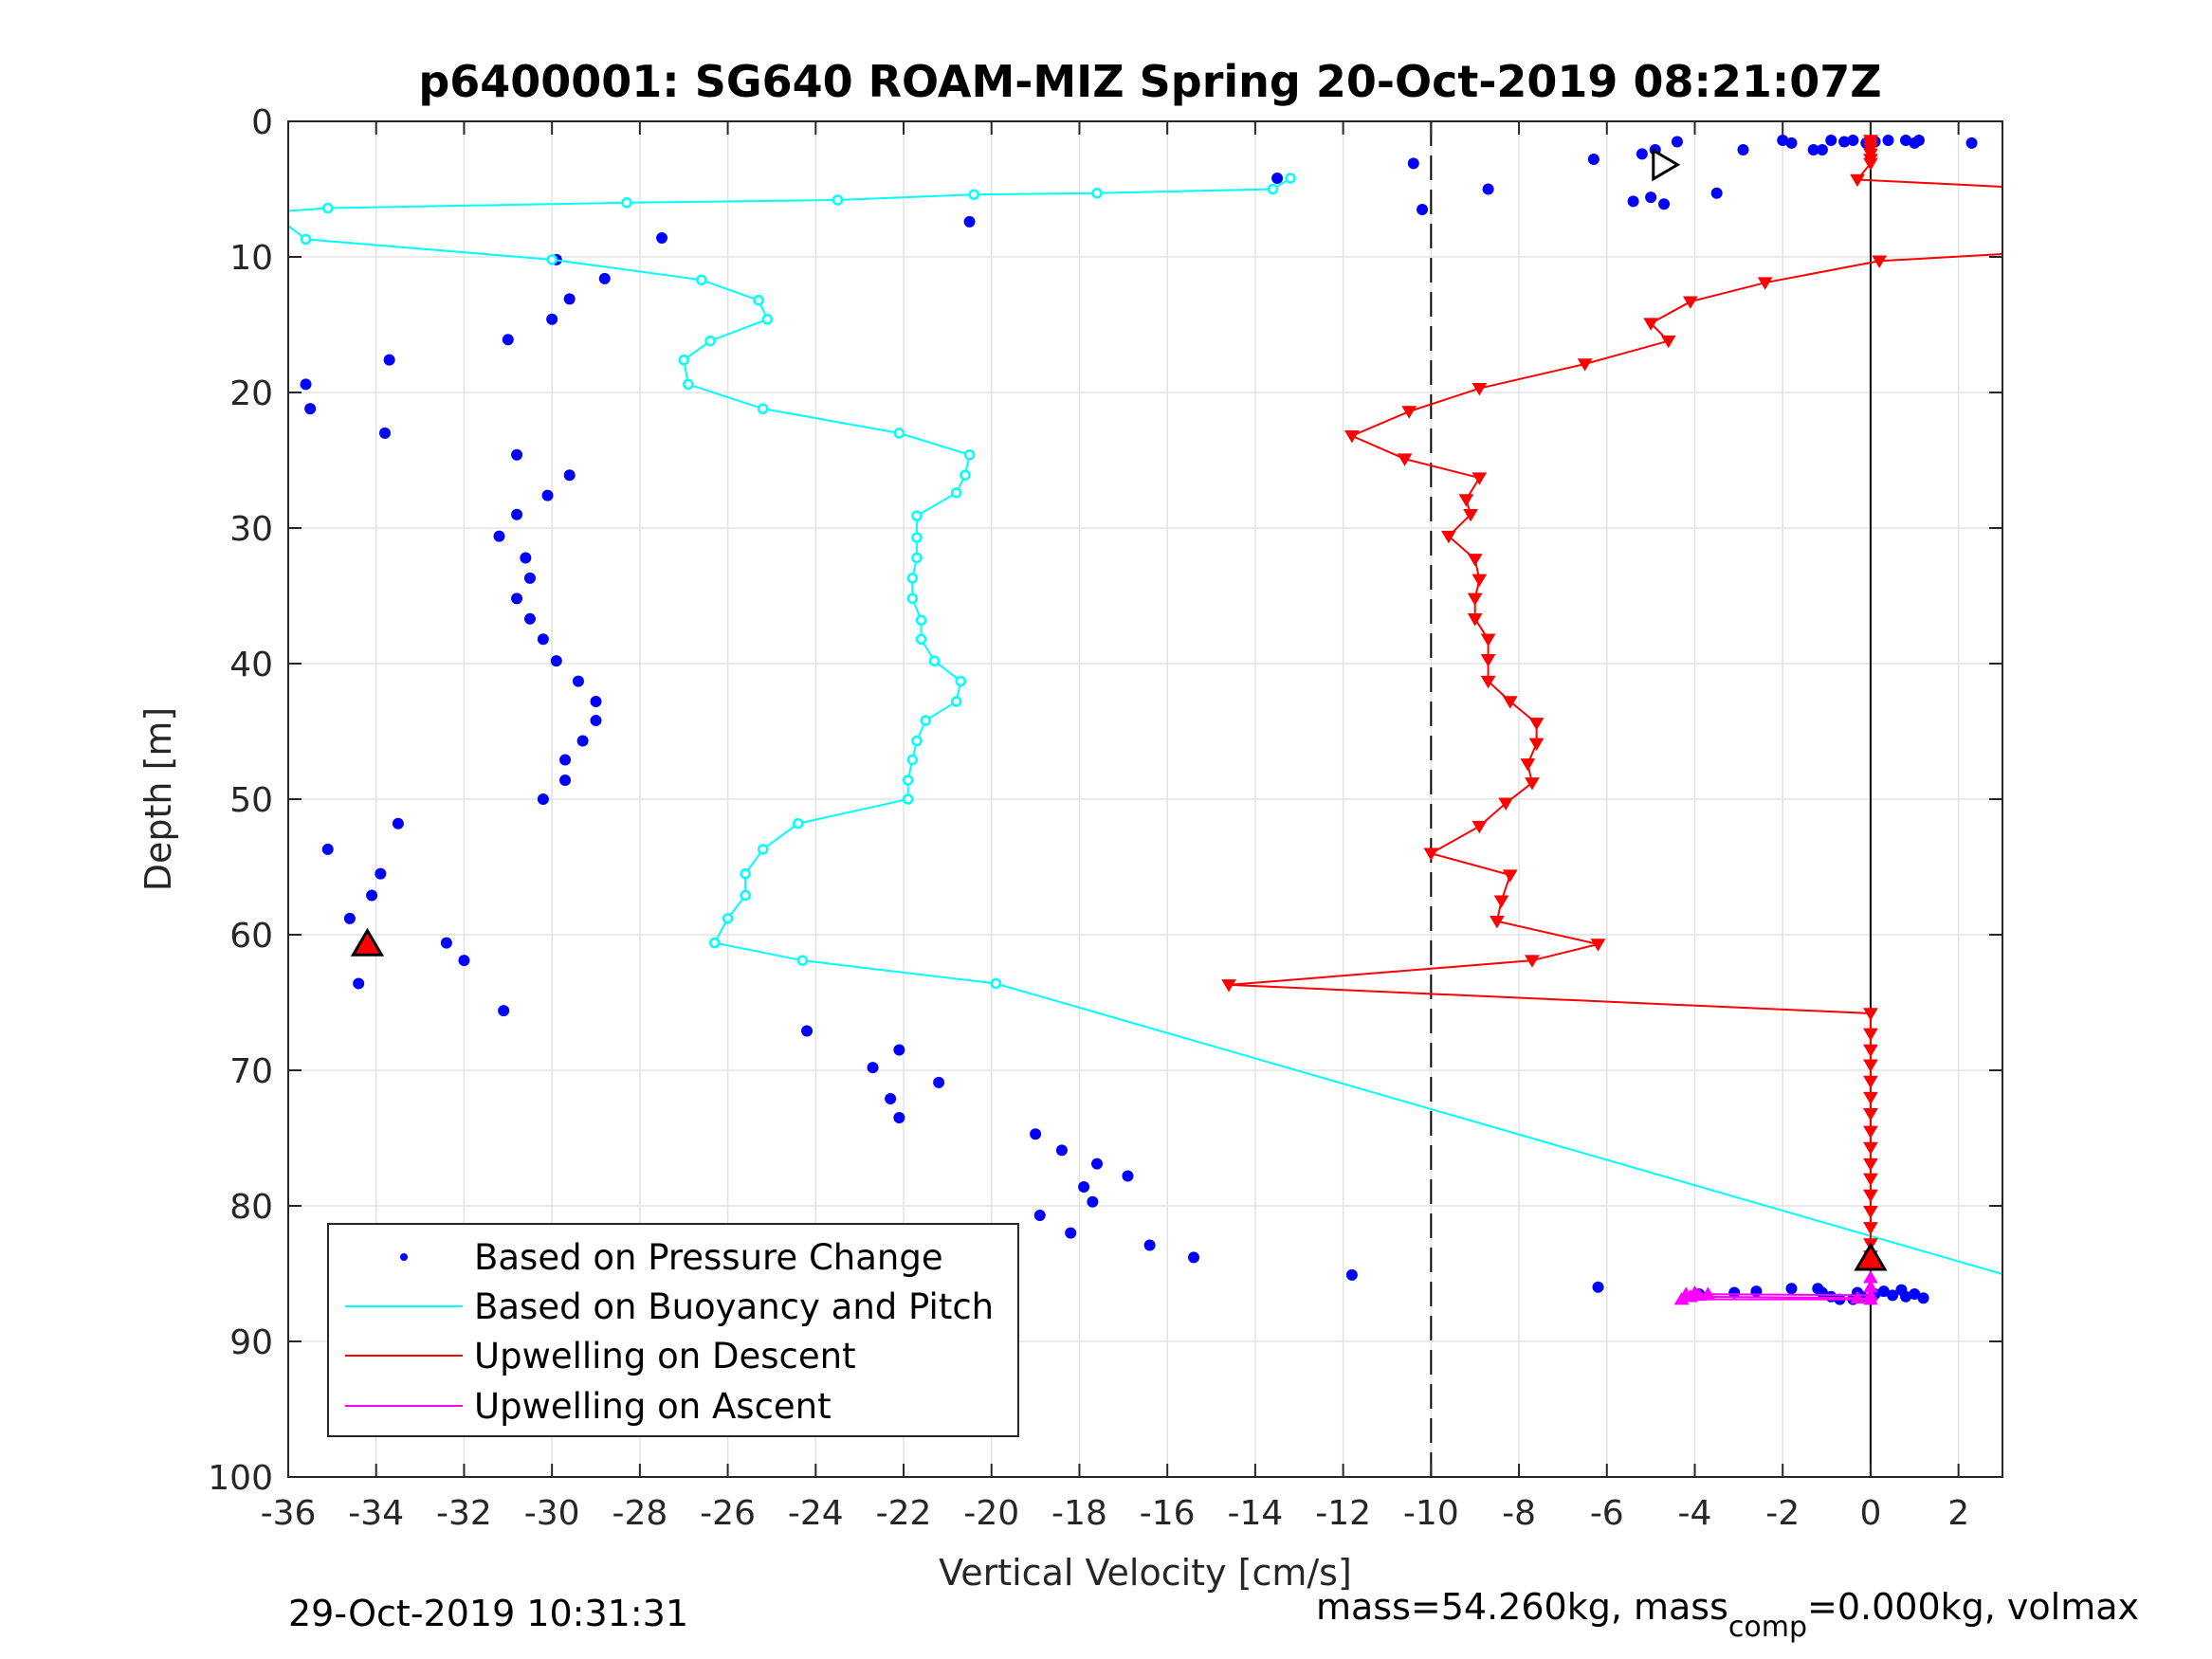 The width and height of the screenshot is (2212, 1659). What do you see at coordinates (251, 1207) in the screenshot?
I see `y-tick-label: 80` at bounding box center [251, 1207].